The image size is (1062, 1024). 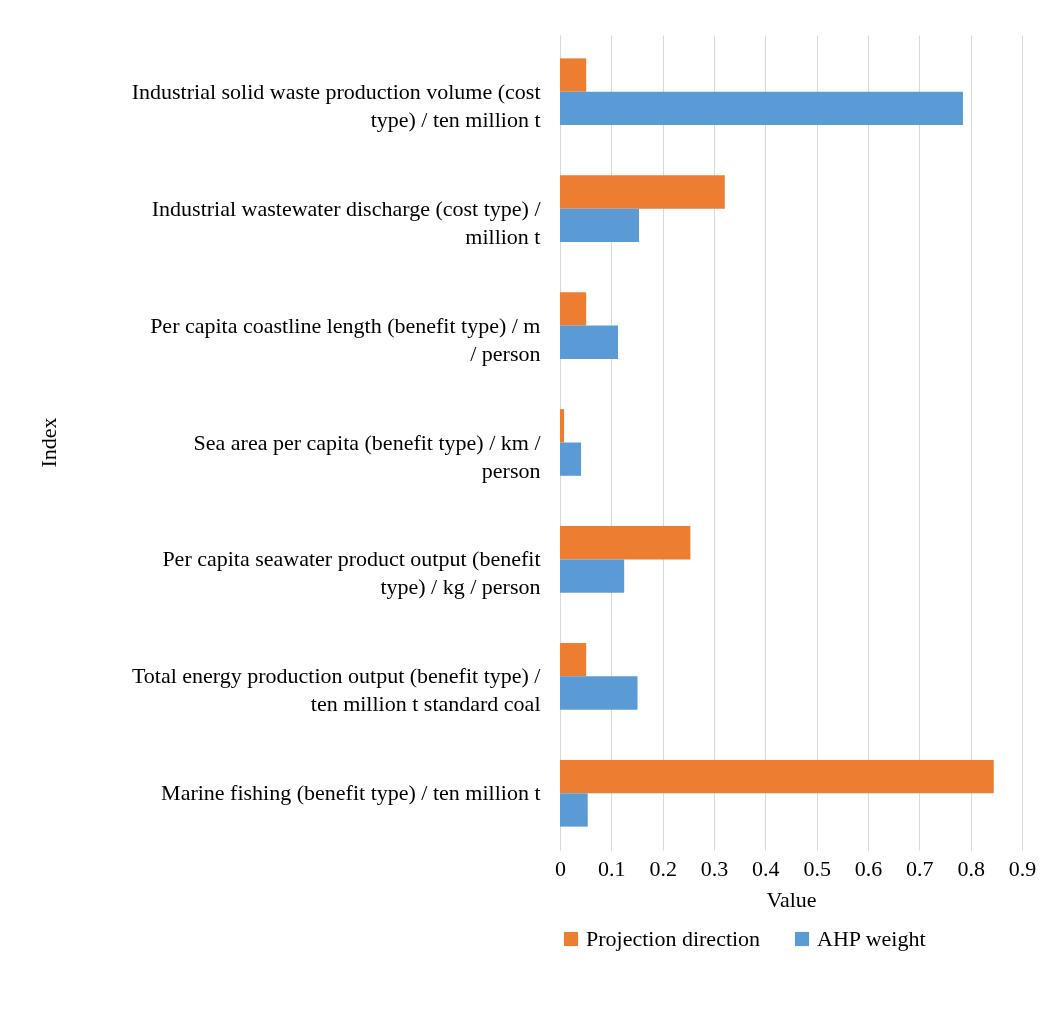 What do you see at coordinates (336, 105) in the screenshot?
I see `y-tick-label: Industrial solid waste production volume (cost type) / ten million t` at bounding box center [336, 105].